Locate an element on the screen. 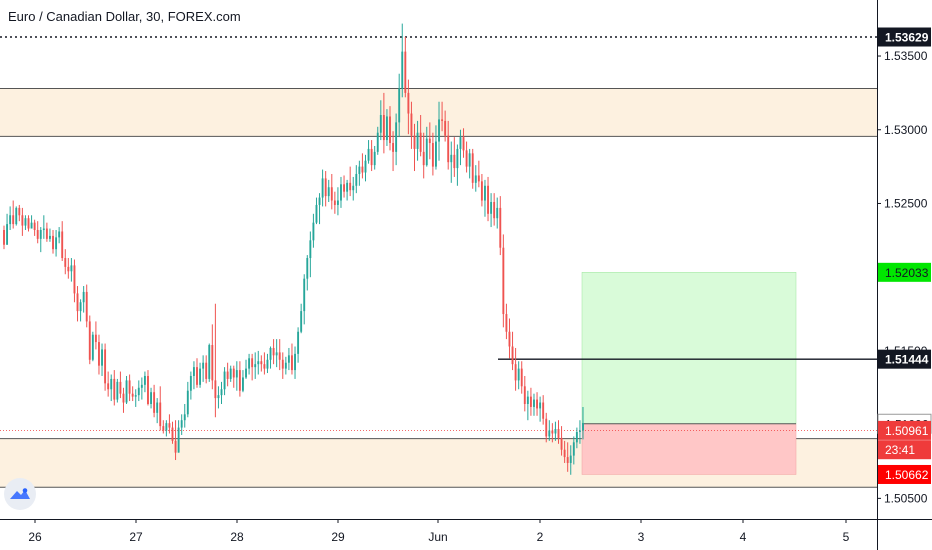  y-tick-label: 1.53000 is located at coordinates (906, 130).